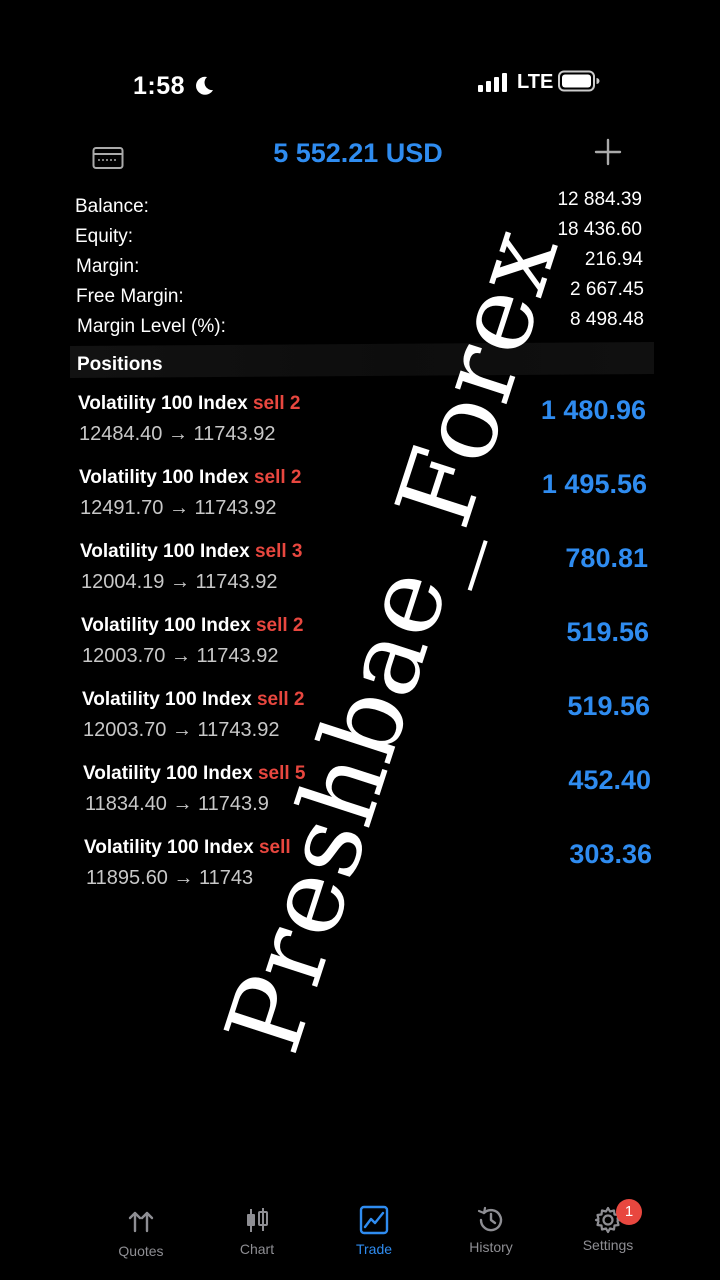 The image size is (720, 1280). Describe the element at coordinates (178, 508) in the screenshot. I see `position-prices: 12491.70 → 11743.92` at that location.